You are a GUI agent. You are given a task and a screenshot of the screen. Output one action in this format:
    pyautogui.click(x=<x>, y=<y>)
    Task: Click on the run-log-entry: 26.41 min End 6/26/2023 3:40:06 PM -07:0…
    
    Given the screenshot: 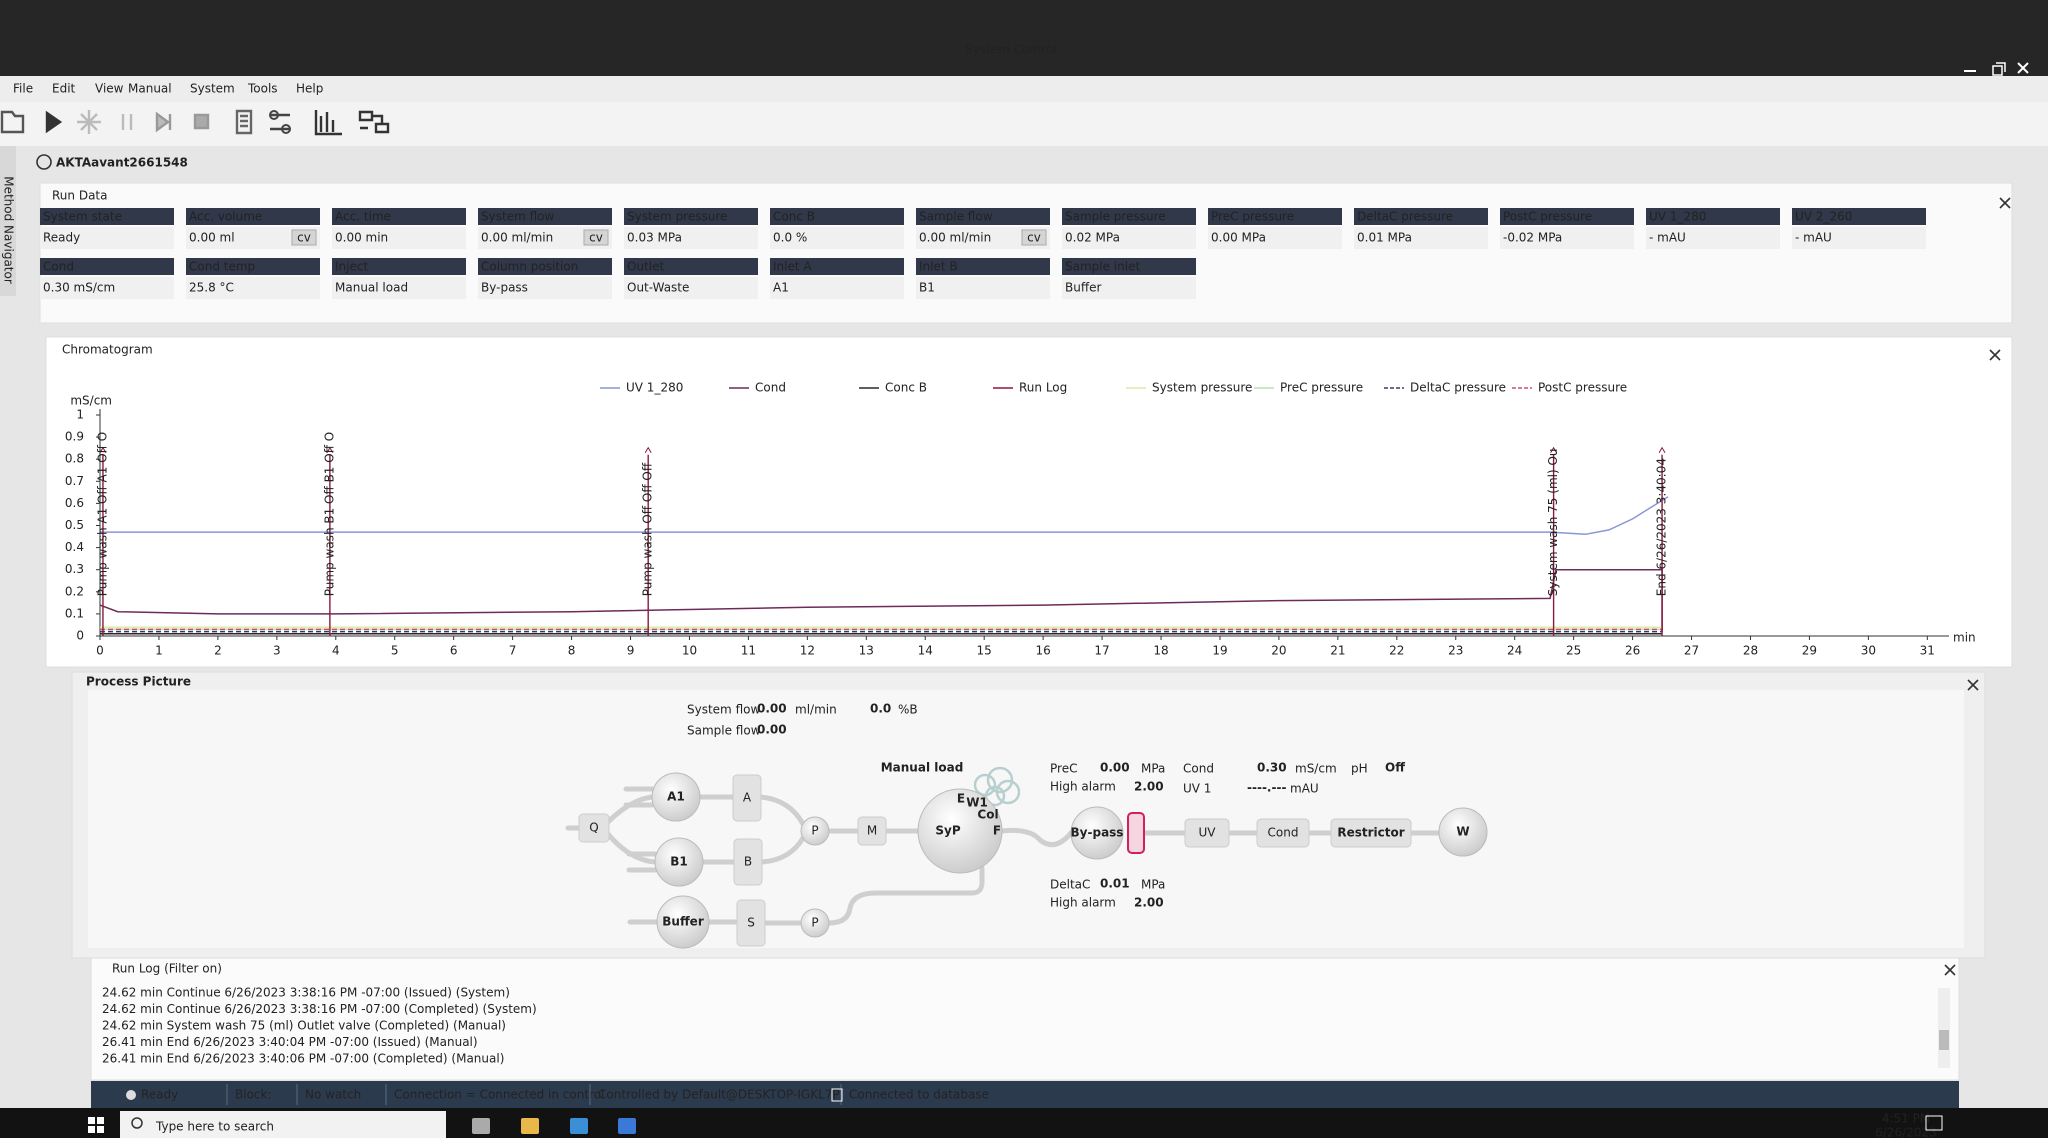 What is the action you would take?
    pyautogui.click(x=303, y=1059)
    